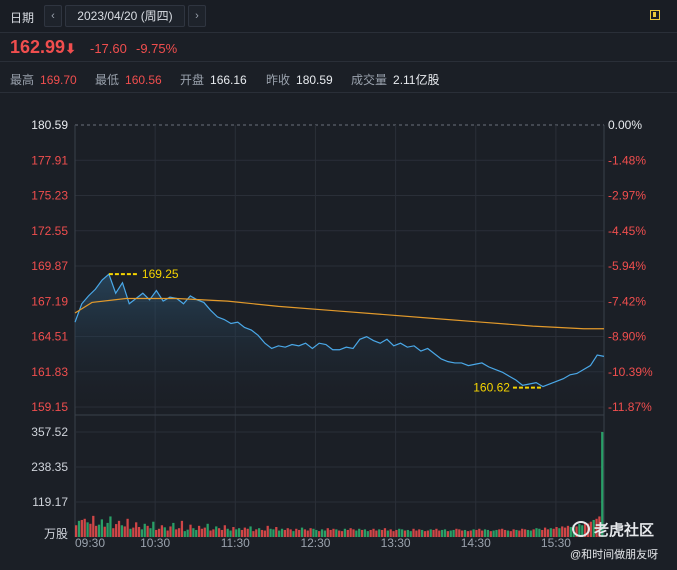 The width and height of the screenshot is (677, 570). What do you see at coordinates (396, 543) in the screenshot?
I see `time-axis-label: 13:30` at bounding box center [396, 543].